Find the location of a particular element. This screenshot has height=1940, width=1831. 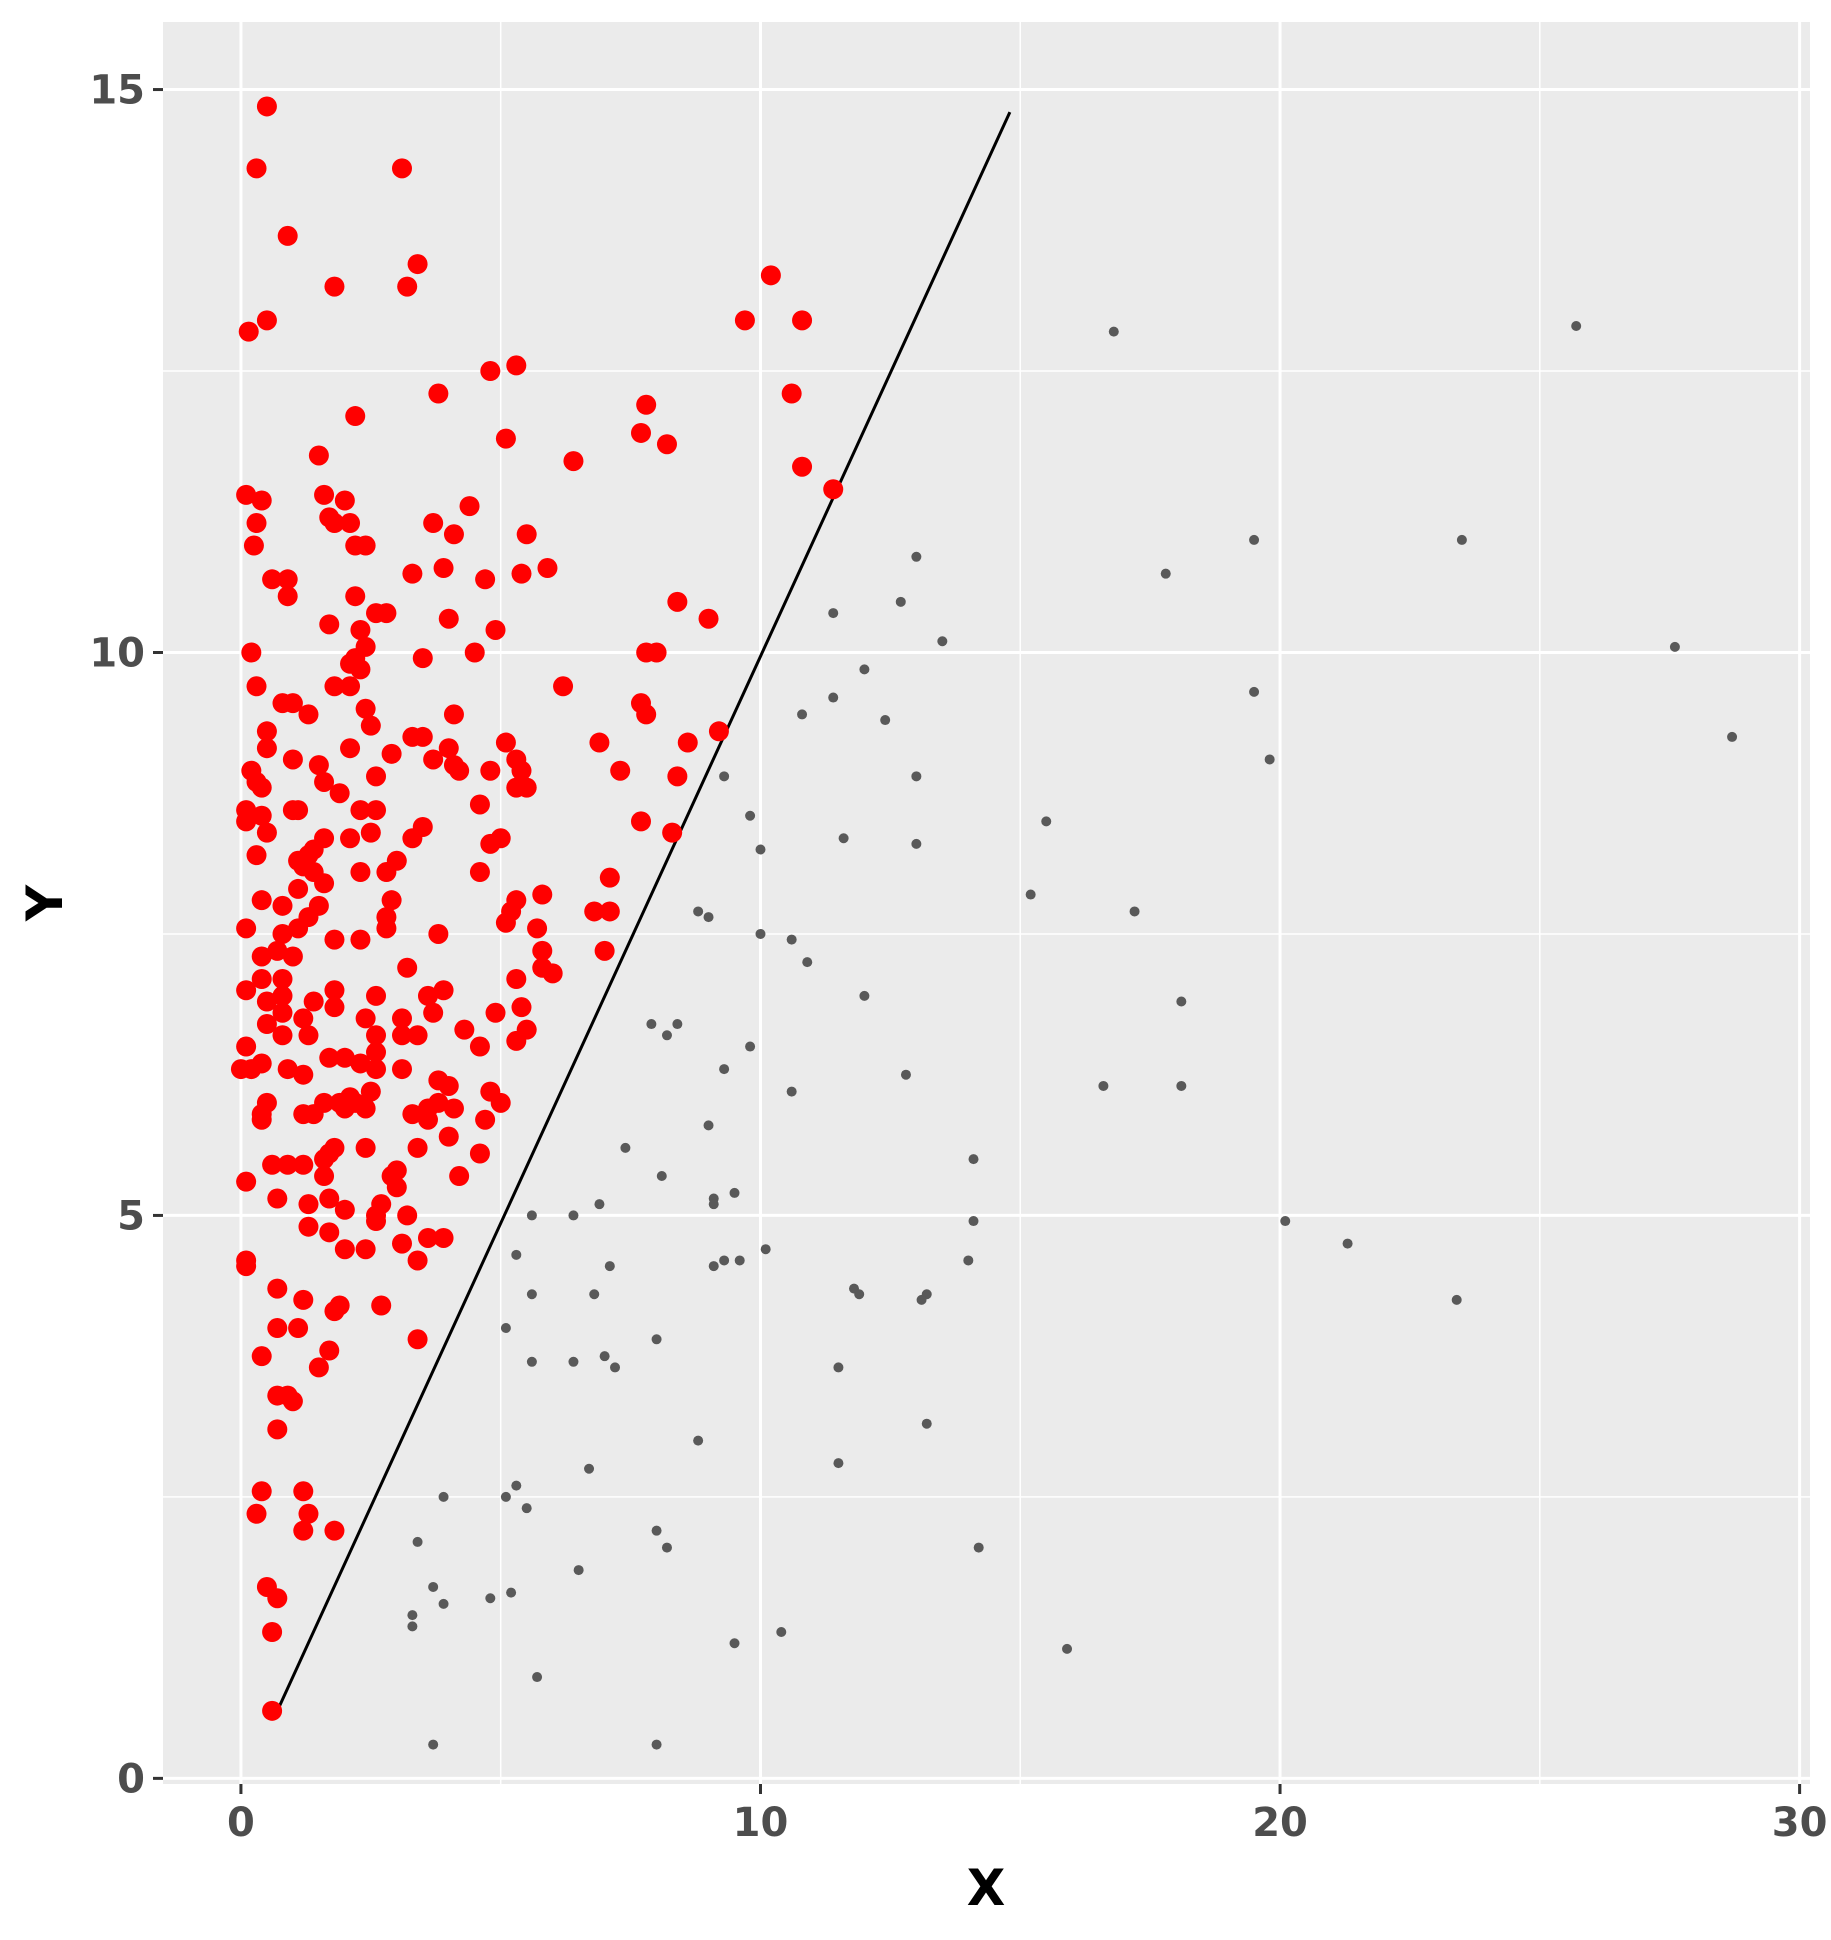

y-axis-title: Y is located at coordinates (45, 903).